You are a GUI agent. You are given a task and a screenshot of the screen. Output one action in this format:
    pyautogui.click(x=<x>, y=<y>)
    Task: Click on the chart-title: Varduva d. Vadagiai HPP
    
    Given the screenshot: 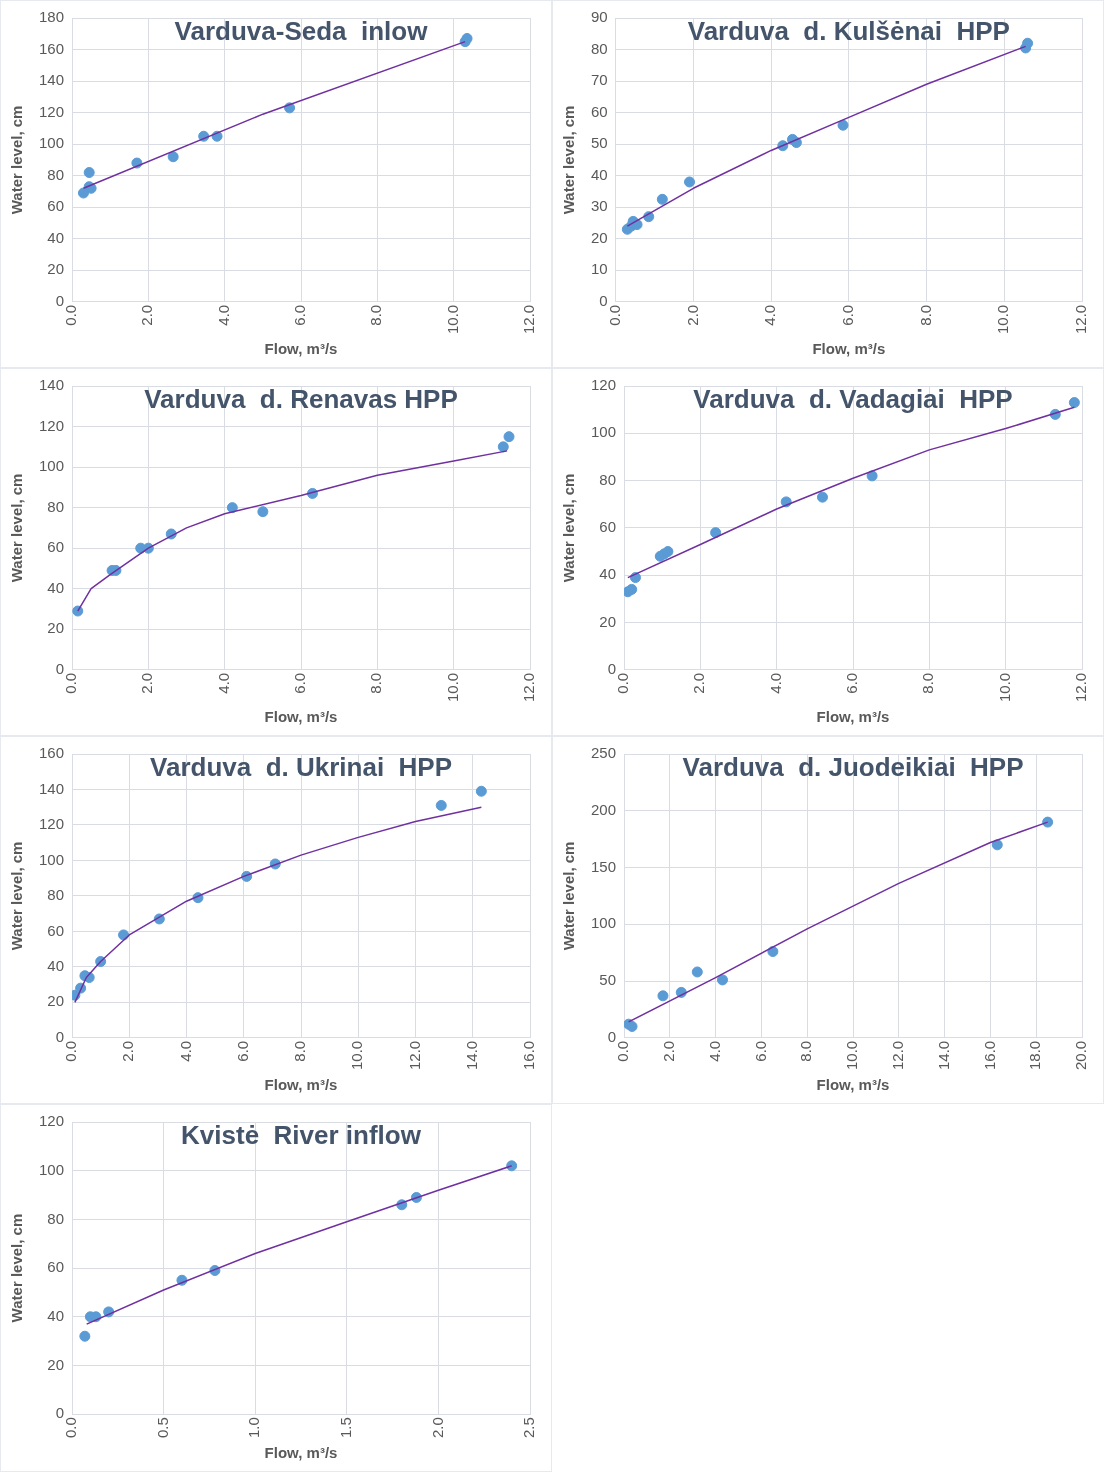 What is the action you would take?
    pyautogui.click(x=853, y=399)
    